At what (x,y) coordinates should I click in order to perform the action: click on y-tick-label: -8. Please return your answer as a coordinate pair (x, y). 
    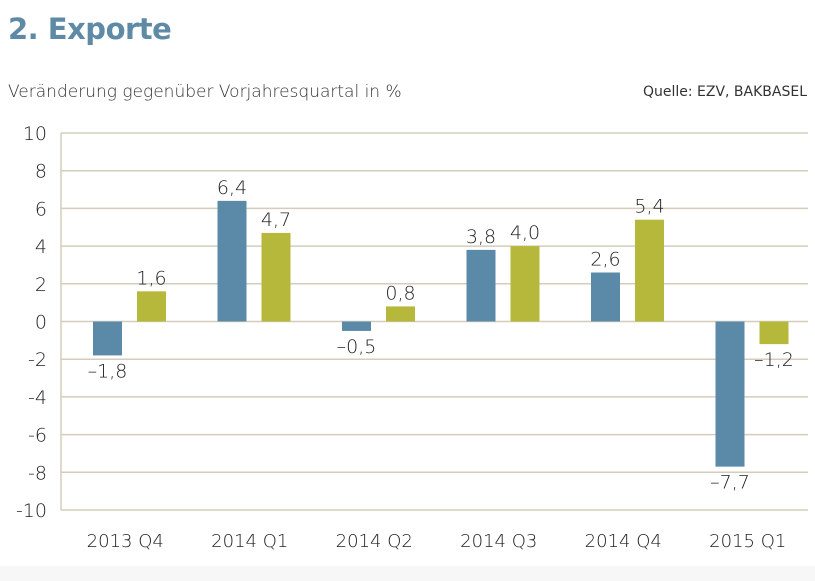
    Looking at the image, I should click on (37, 473).